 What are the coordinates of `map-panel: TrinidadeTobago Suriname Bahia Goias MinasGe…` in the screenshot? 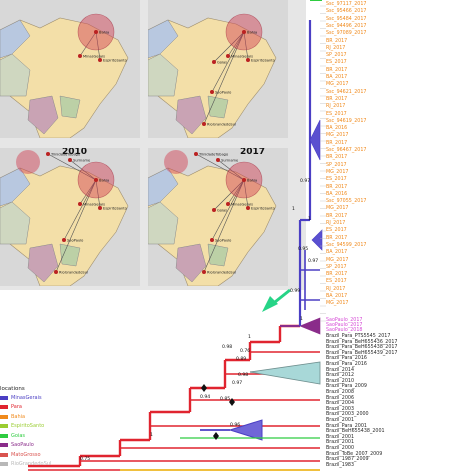 It's located at (218, 217).